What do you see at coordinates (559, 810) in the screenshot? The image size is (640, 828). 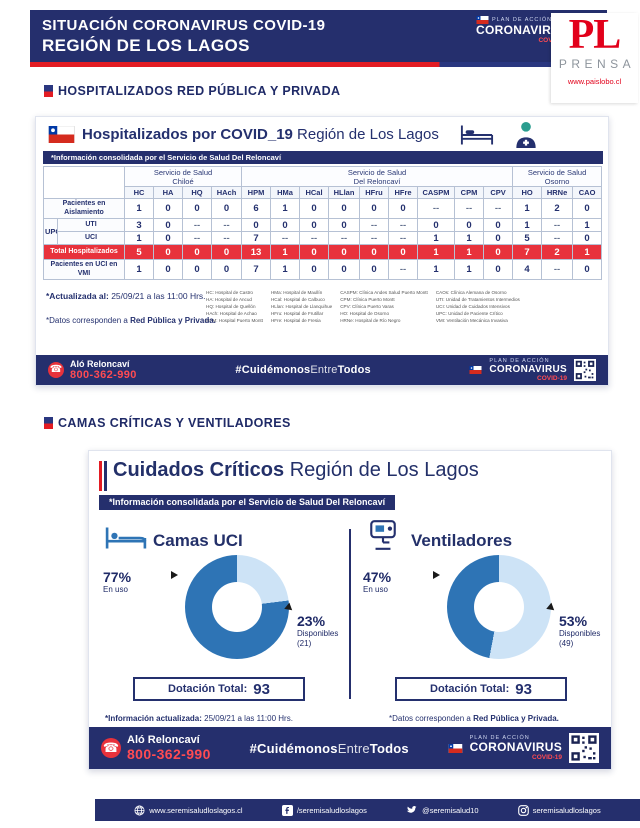 I see `instagram-link: seremisaludloslagos` at bounding box center [559, 810].